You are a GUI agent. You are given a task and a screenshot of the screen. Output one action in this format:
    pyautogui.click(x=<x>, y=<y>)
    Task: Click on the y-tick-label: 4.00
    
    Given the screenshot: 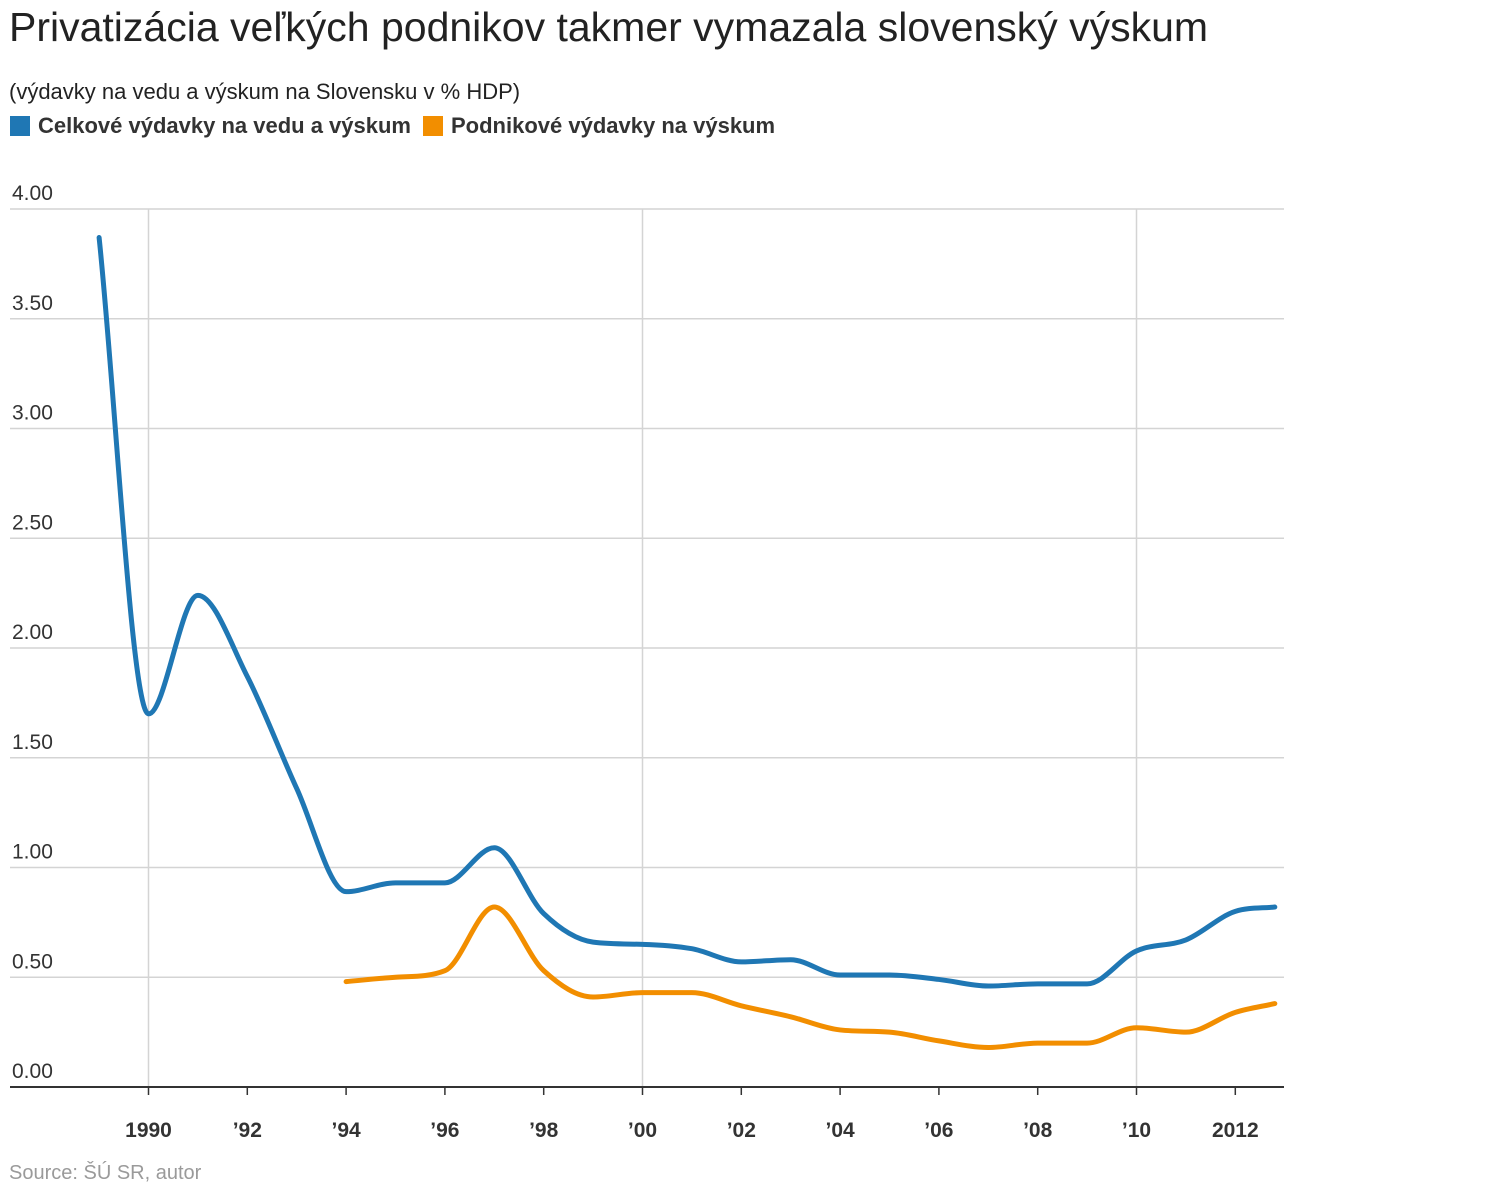 What is the action you would take?
    pyautogui.click(x=32, y=193)
    